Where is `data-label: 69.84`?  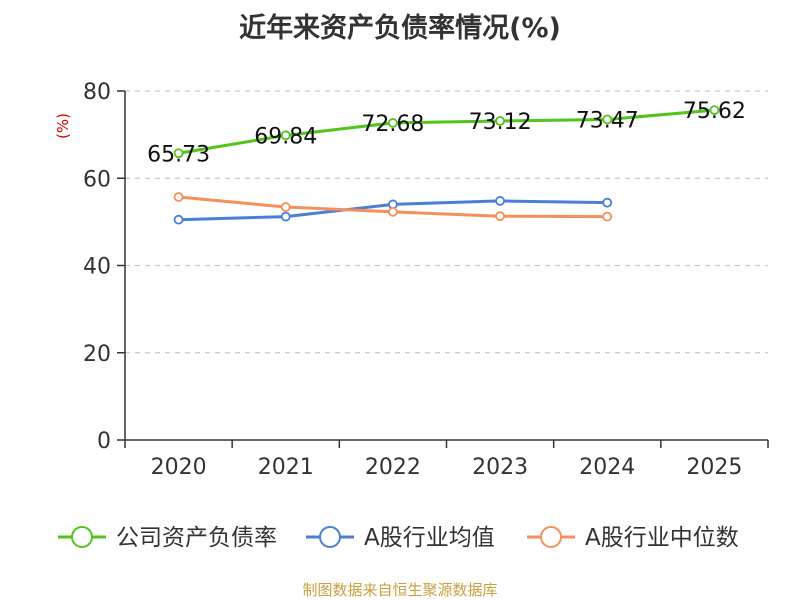 data-label: 69.84 is located at coordinates (285, 136).